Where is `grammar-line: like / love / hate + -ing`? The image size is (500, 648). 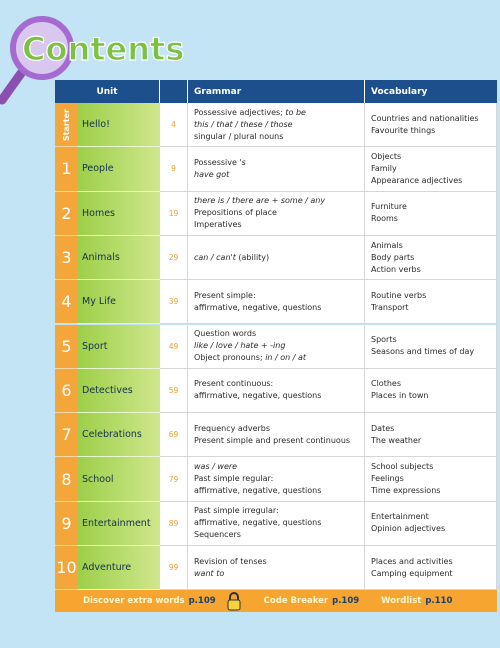
grammar-line: like / love / hate + -ing is located at coordinates (279, 346).